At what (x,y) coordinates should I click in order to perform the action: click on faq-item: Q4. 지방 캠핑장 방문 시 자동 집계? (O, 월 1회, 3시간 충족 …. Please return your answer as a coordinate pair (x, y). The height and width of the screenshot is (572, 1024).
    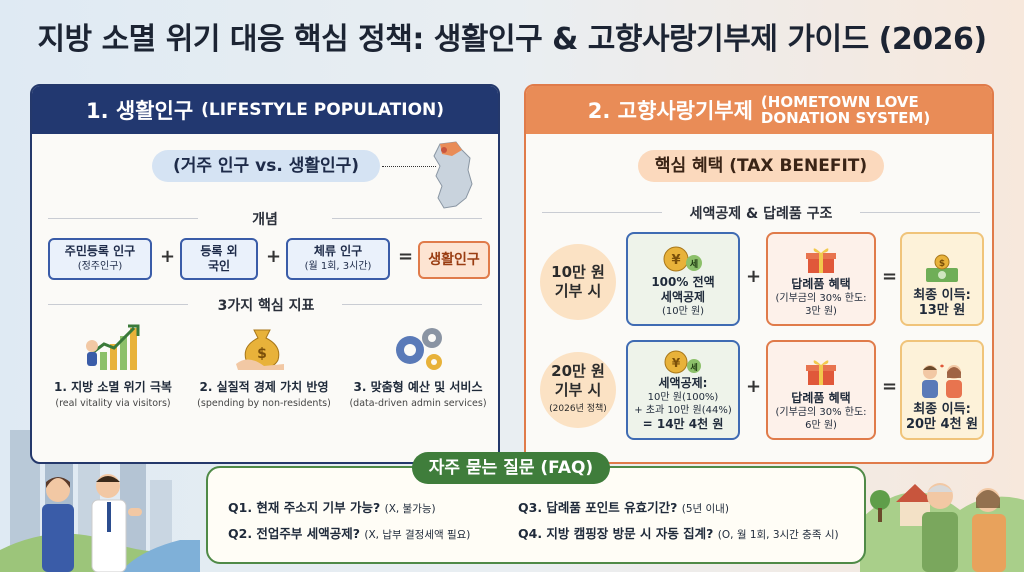
    Looking at the image, I should click on (678, 532).